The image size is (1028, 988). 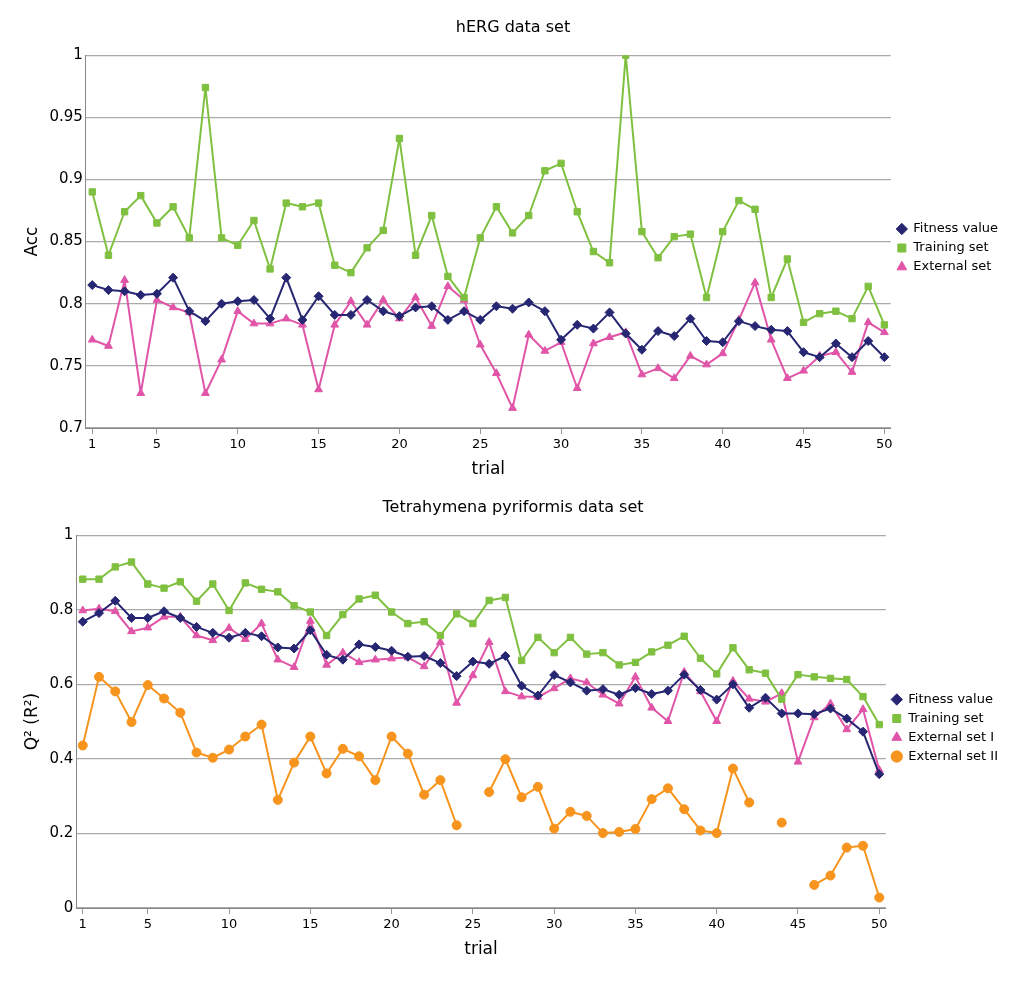 I want to click on y-tick-label: 0.95, so click(x=66, y=116).